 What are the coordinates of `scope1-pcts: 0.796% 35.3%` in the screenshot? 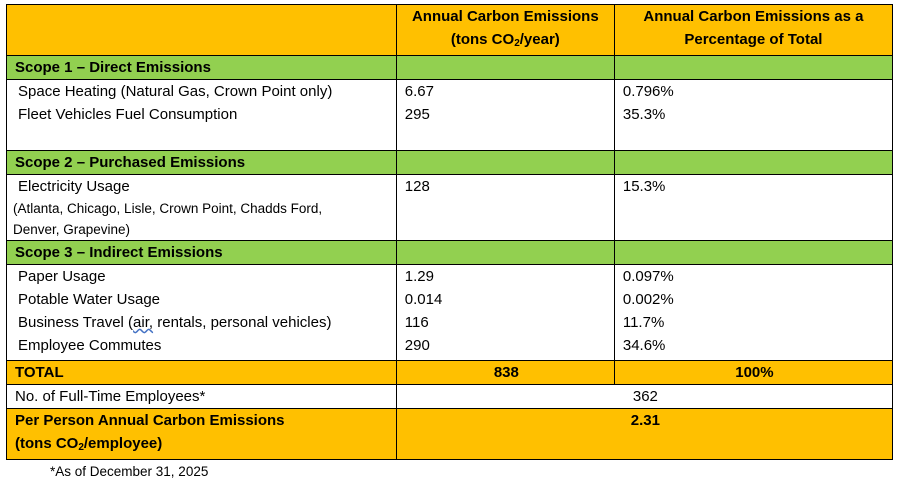 It's located at (753, 115).